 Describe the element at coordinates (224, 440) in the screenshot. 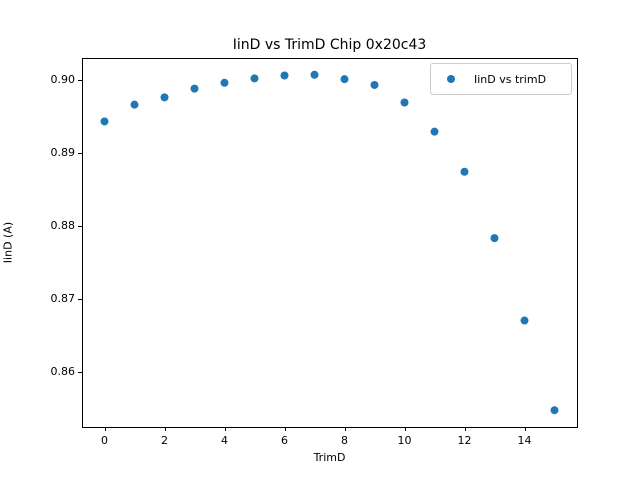

I see `x-tick-label: 4` at that location.